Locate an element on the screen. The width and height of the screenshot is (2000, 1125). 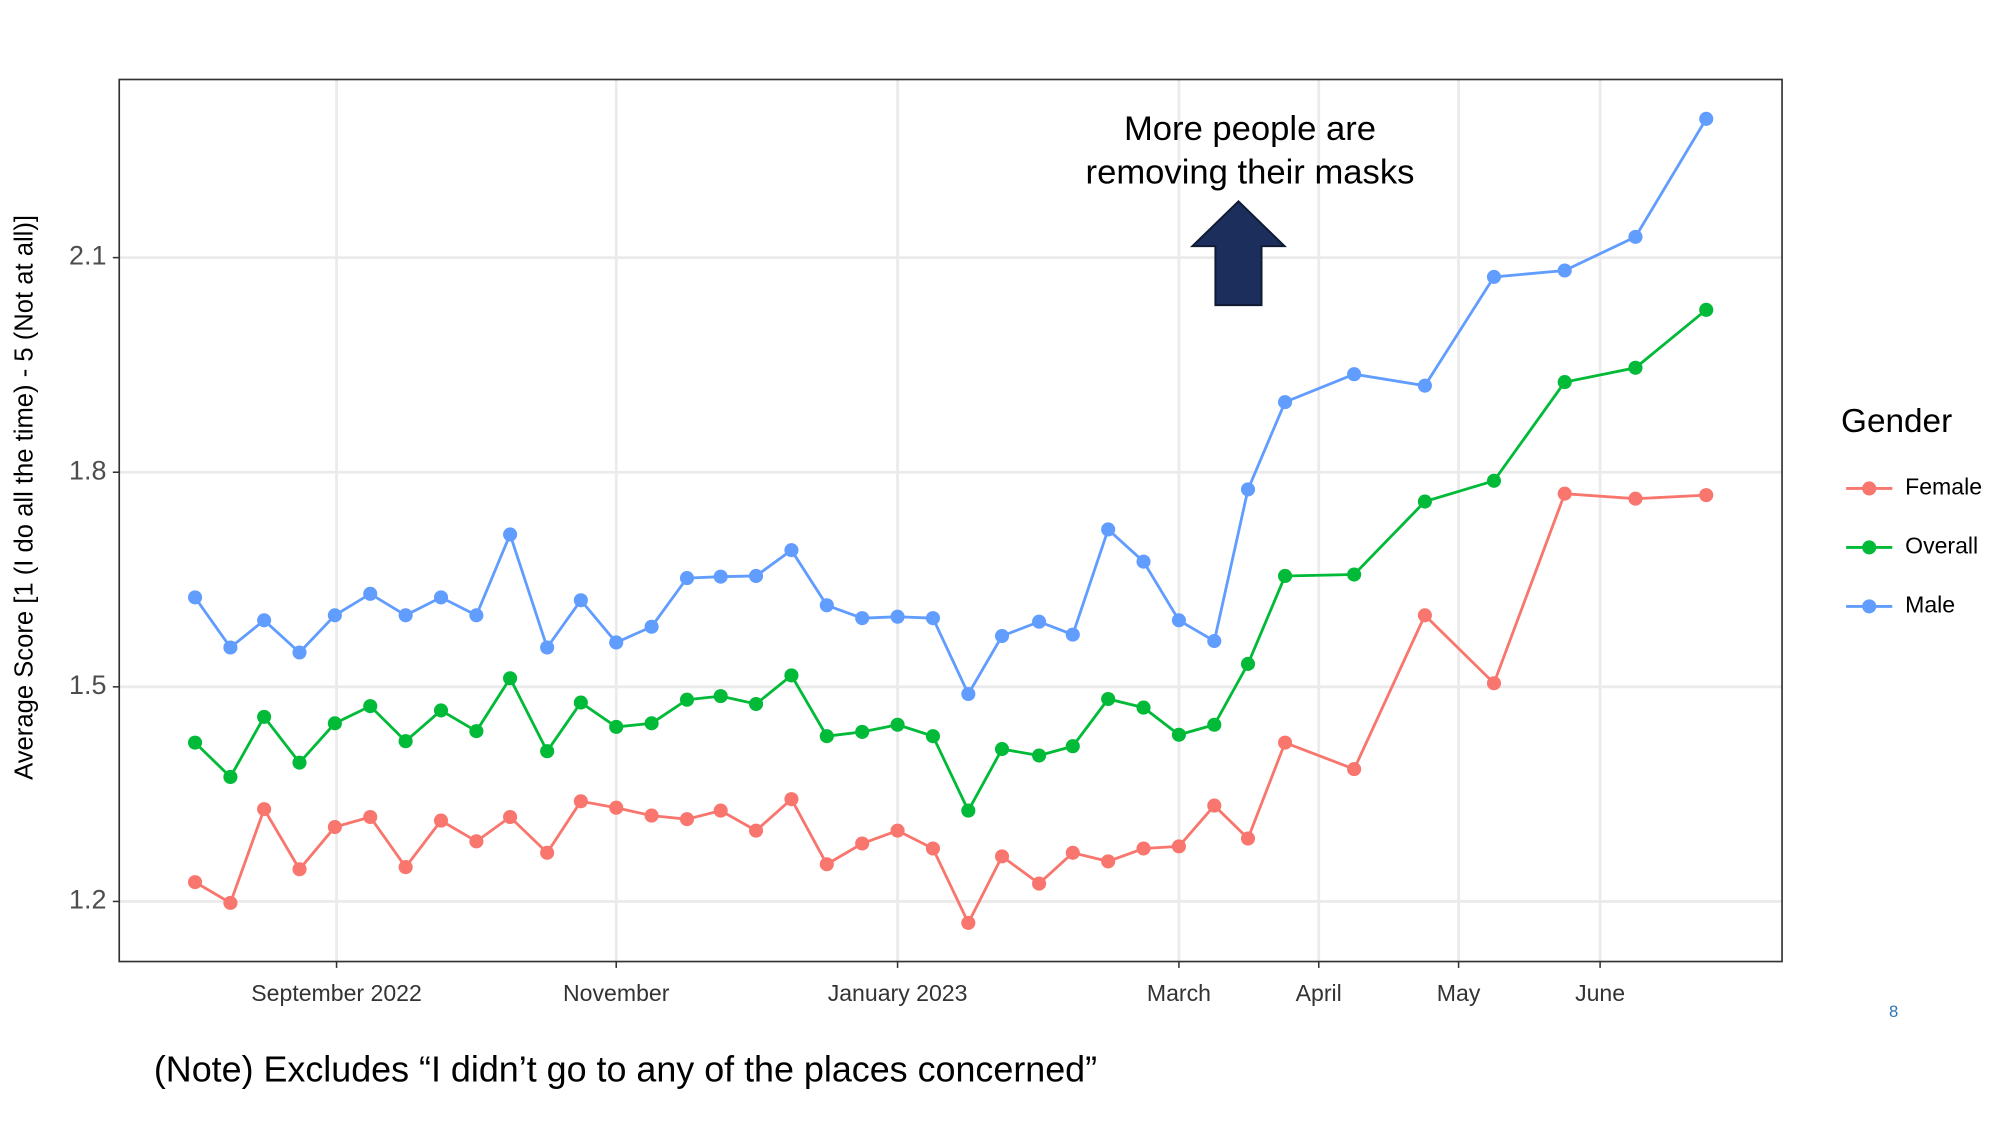
x-tick-label: June is located at coordinates (1600, 993).